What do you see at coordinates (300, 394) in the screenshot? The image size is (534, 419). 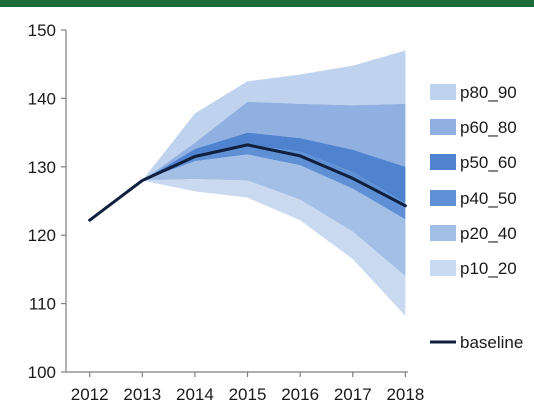 I see `x-tick-label: 2016` at bounding box center [300, 394].